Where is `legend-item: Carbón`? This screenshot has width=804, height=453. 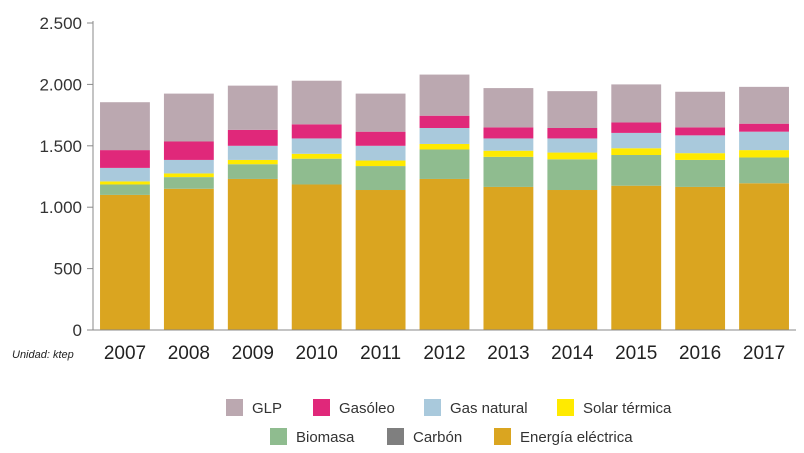
legend-item: Carbón is located at coordinates (424, 437).